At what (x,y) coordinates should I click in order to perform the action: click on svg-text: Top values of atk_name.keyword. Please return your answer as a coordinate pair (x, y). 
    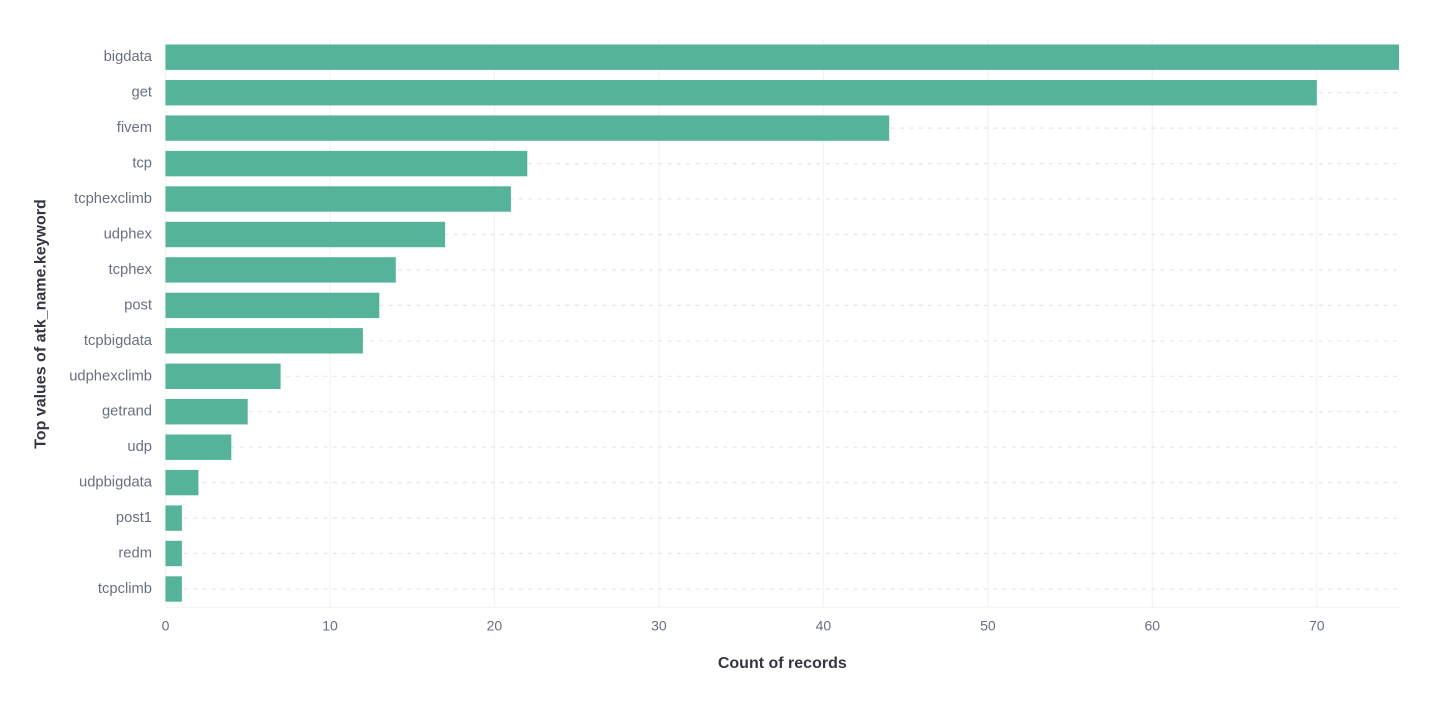
    Looking at the image, I should click on (41, 324).